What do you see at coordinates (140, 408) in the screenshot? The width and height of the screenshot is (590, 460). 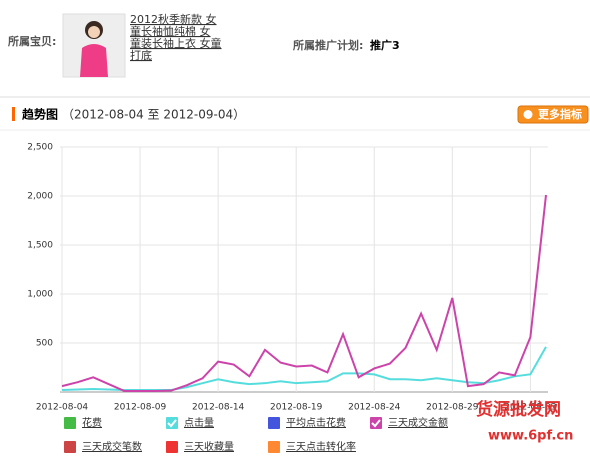 I see `x-tick-label: 2012-08-09` at bounding box center [140, 408].